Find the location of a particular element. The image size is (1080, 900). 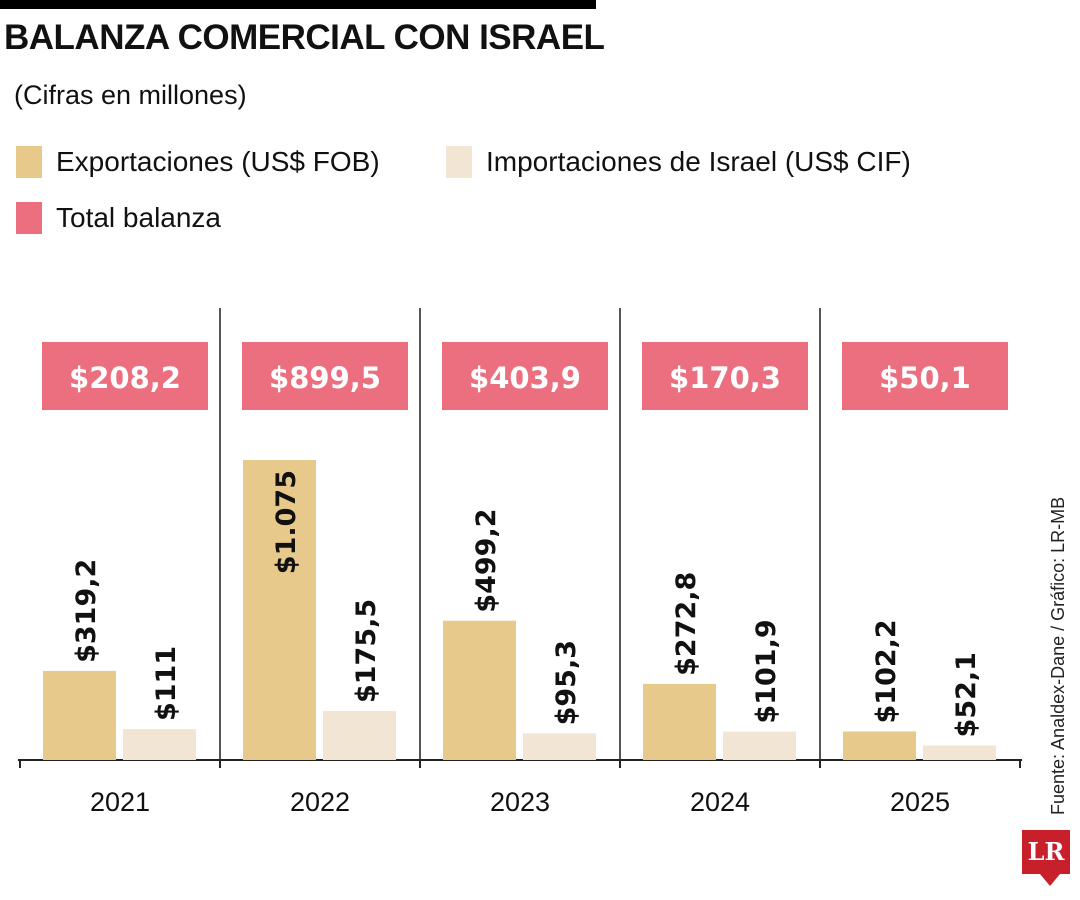

x-tick-label: 2021 is located at coordinates (120, 802).